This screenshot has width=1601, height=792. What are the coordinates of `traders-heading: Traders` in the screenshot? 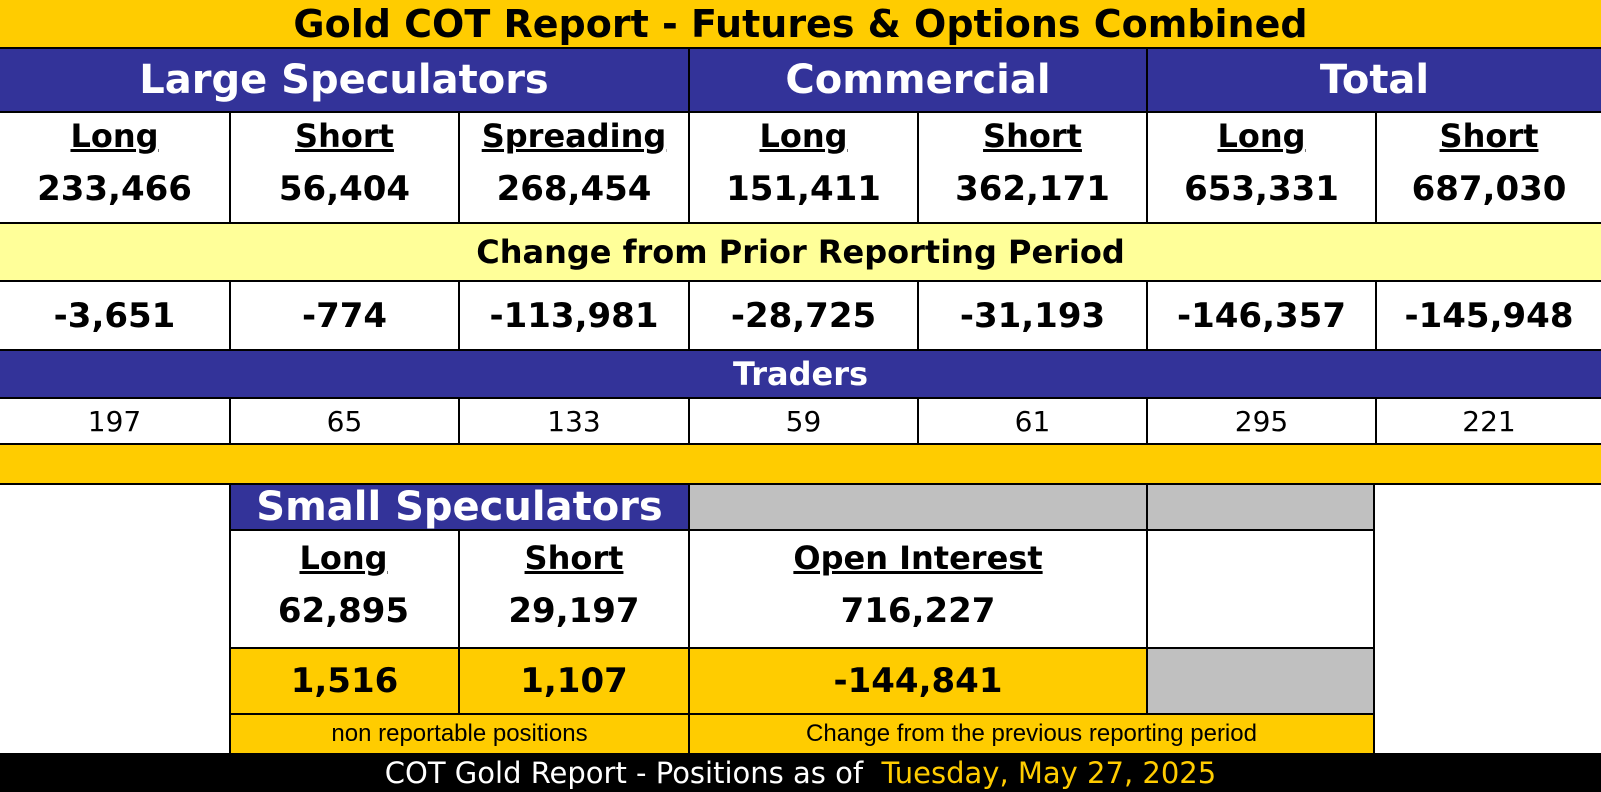 It's located at (800, 374).